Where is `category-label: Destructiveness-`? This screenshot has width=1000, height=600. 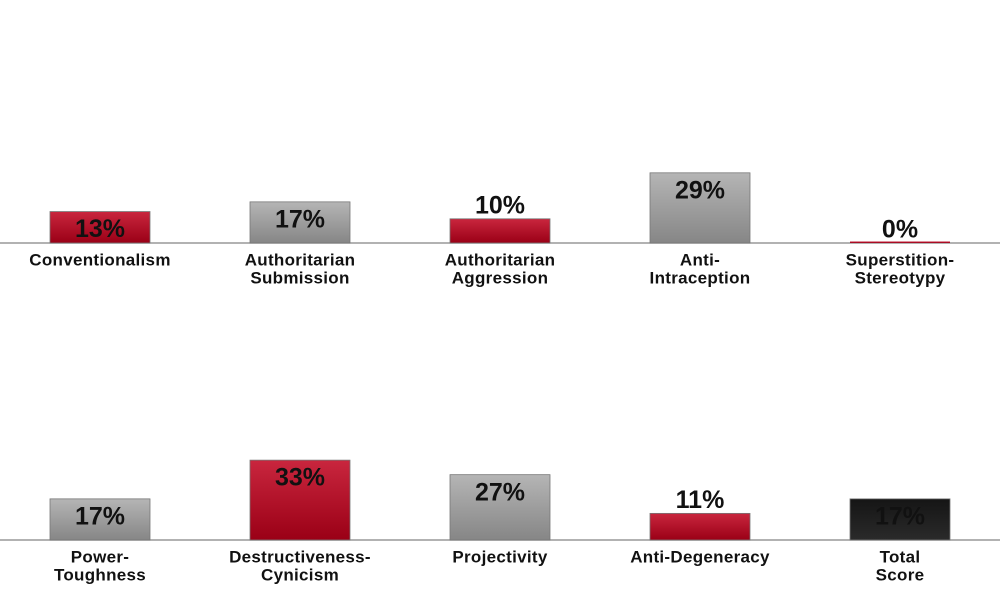
category-label: Destructiveness- is located at coordinates (300, 556).